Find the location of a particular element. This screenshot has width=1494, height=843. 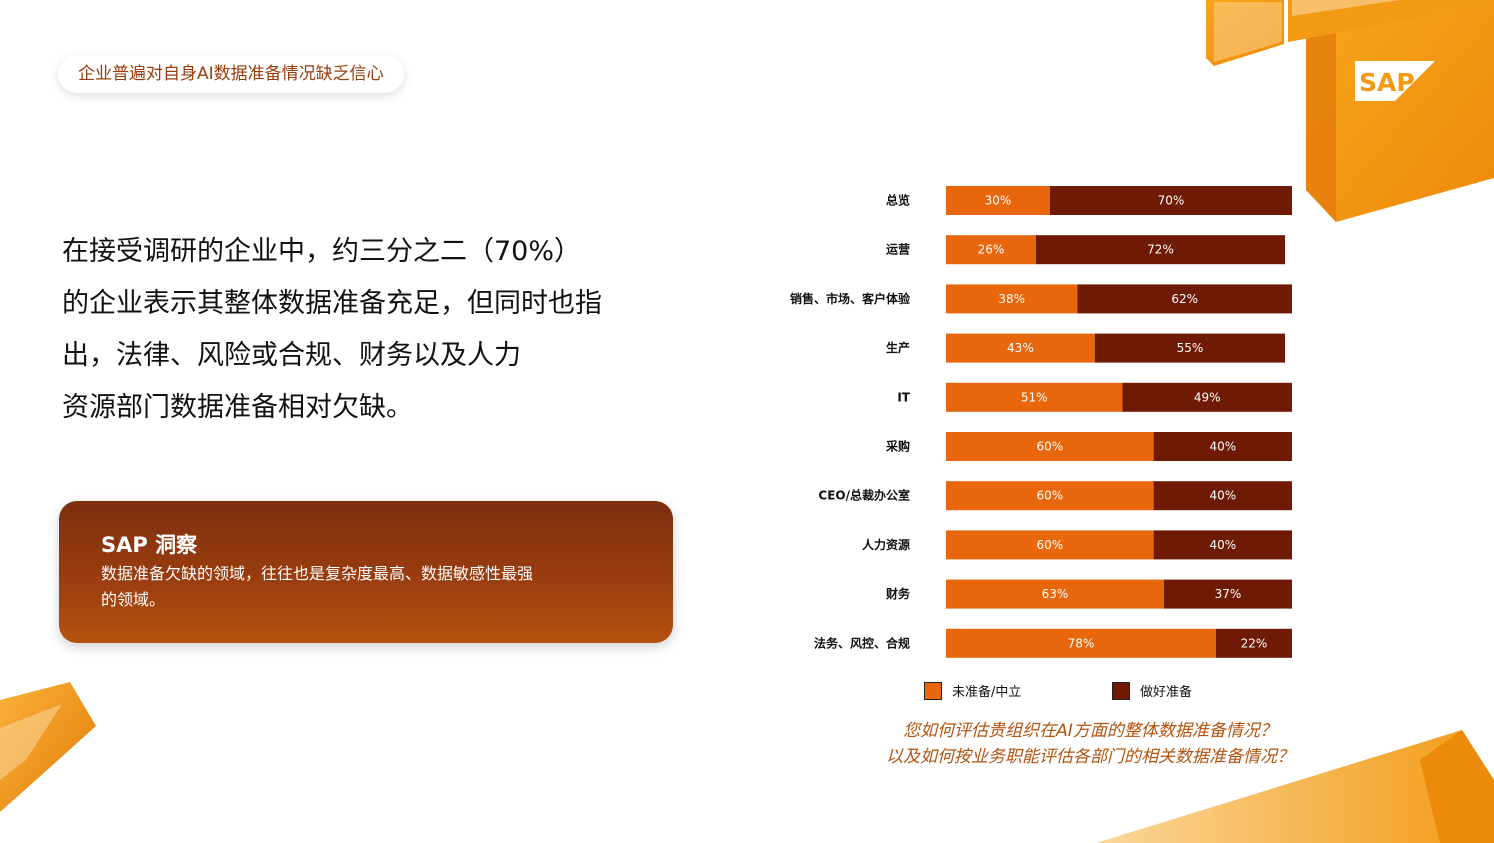

legend-item-not-ready: 未准备/中立 is located at coordinates (972, 690).